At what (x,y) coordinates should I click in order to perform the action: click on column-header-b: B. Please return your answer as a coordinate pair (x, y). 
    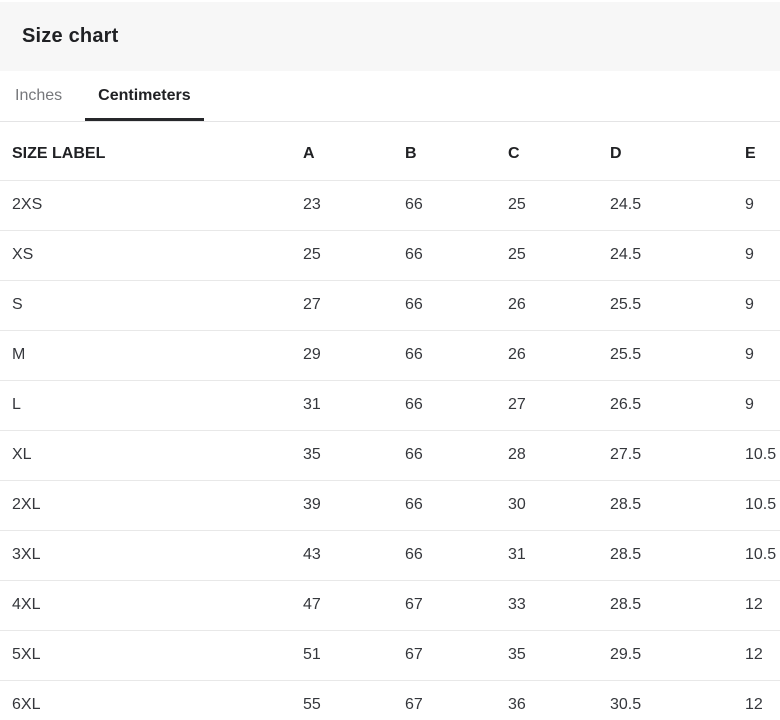
    Looking at the image, I should click on (456, 151).